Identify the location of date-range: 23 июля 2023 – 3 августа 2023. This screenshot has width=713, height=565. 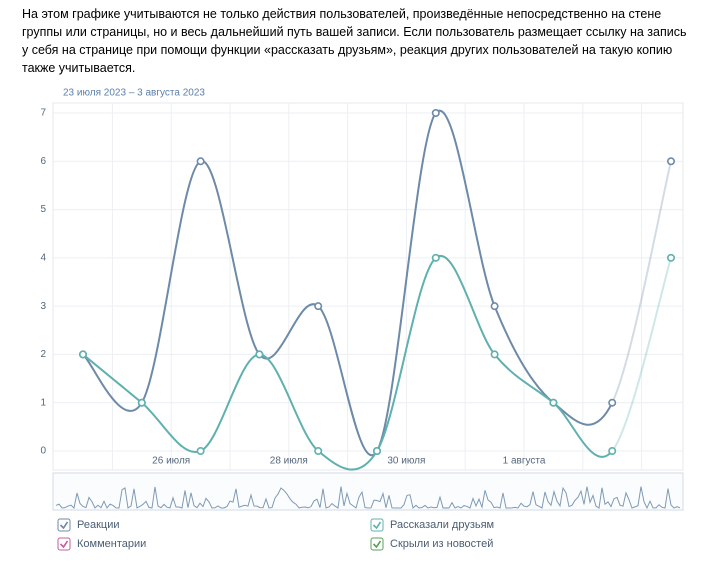
(134, 93).